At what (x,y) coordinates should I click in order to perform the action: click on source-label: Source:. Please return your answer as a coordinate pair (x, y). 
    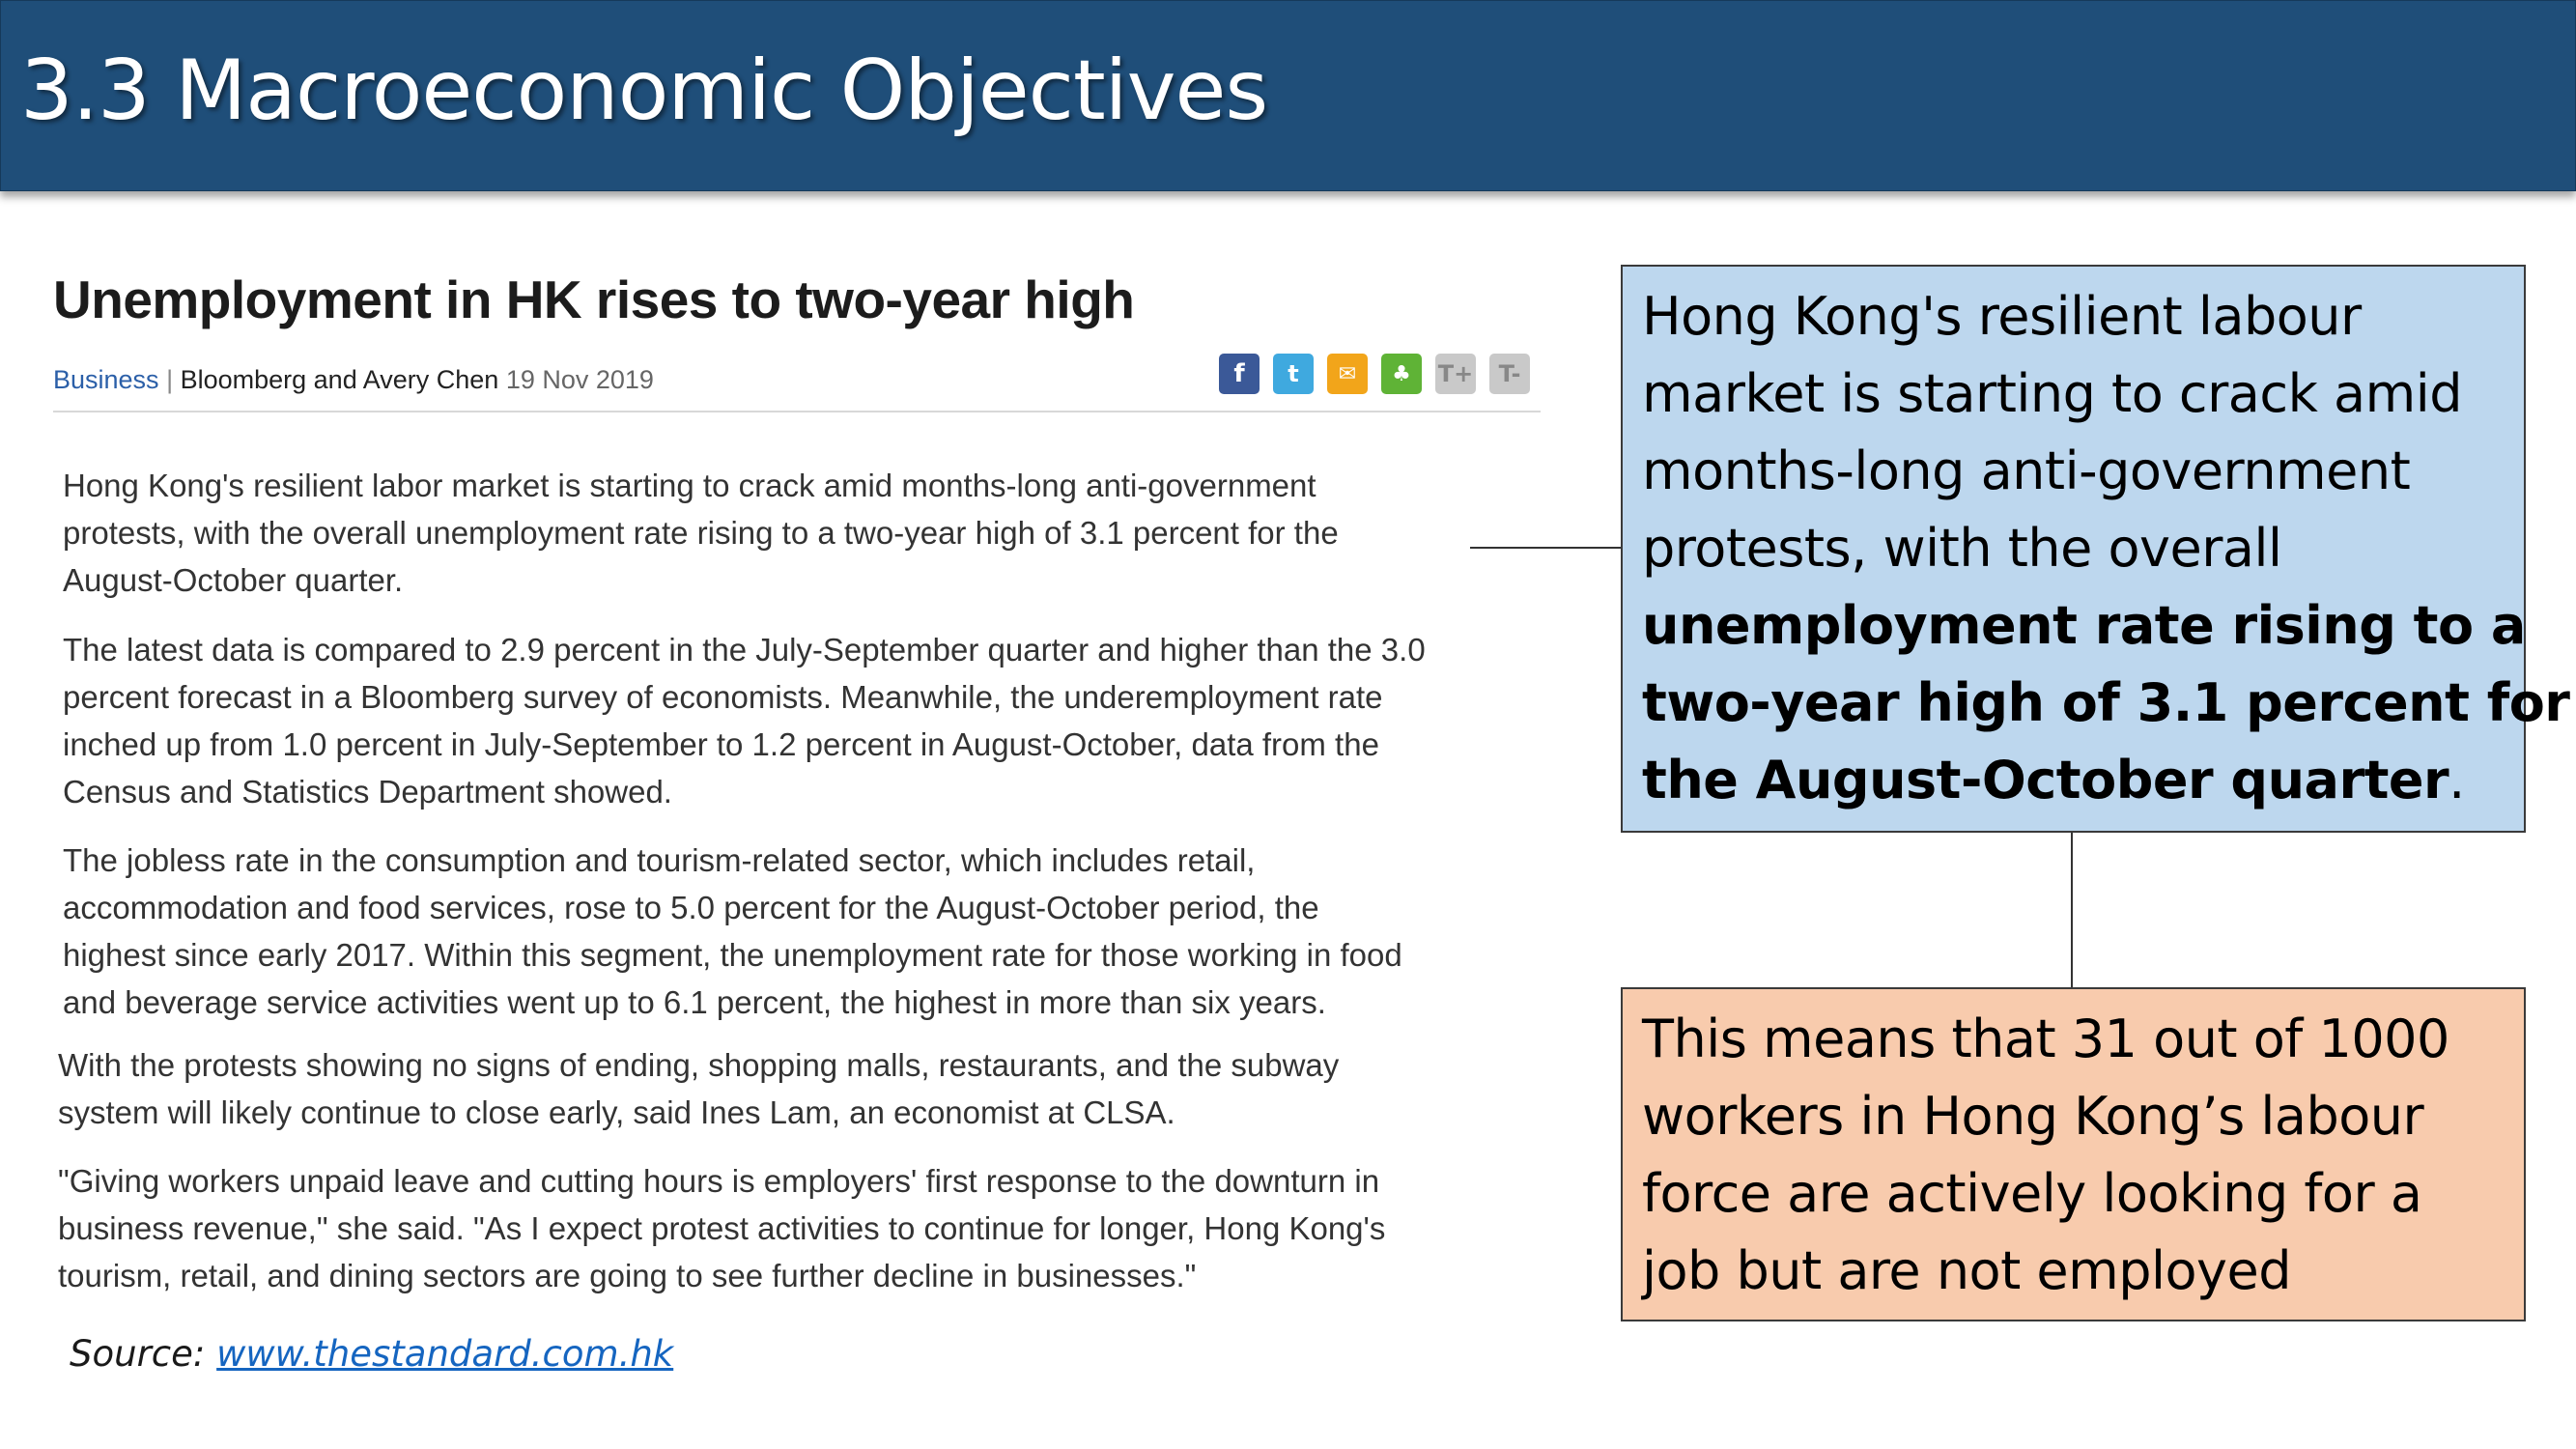
    Looking at the image, I should click on (143, 1354).